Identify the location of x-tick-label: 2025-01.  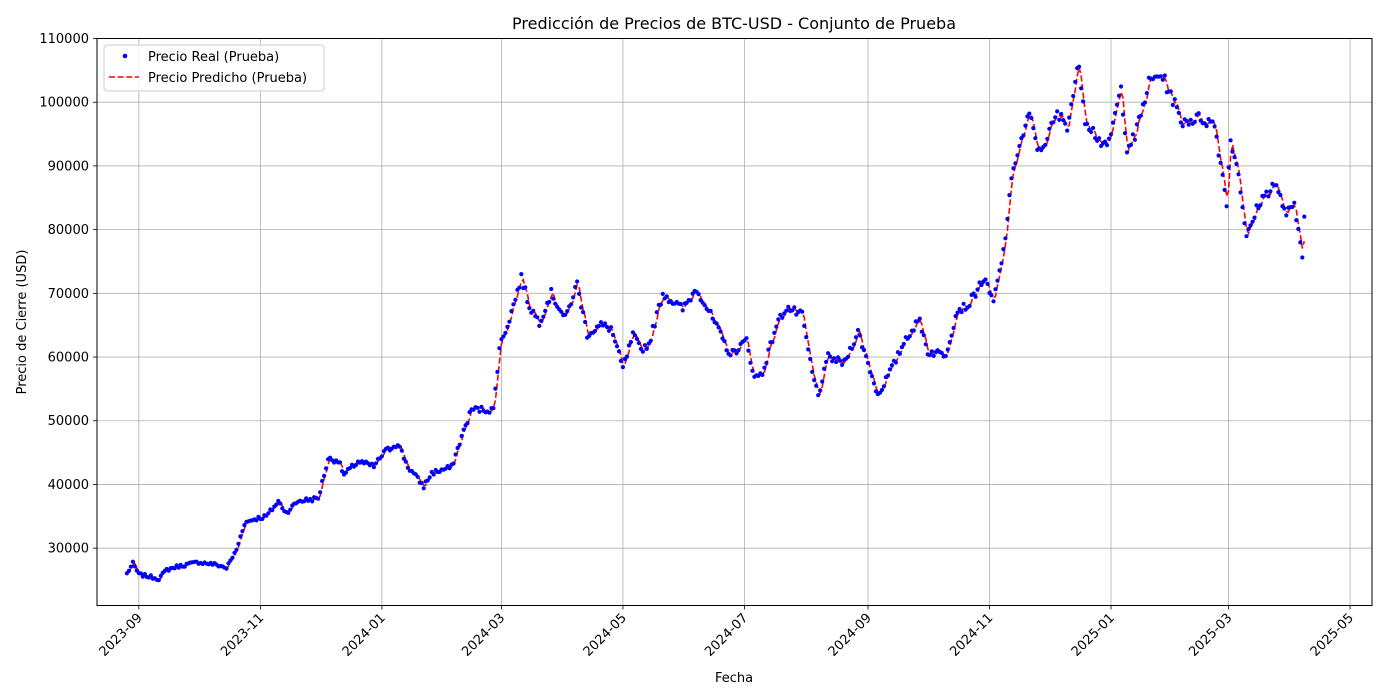
(1093, 635).